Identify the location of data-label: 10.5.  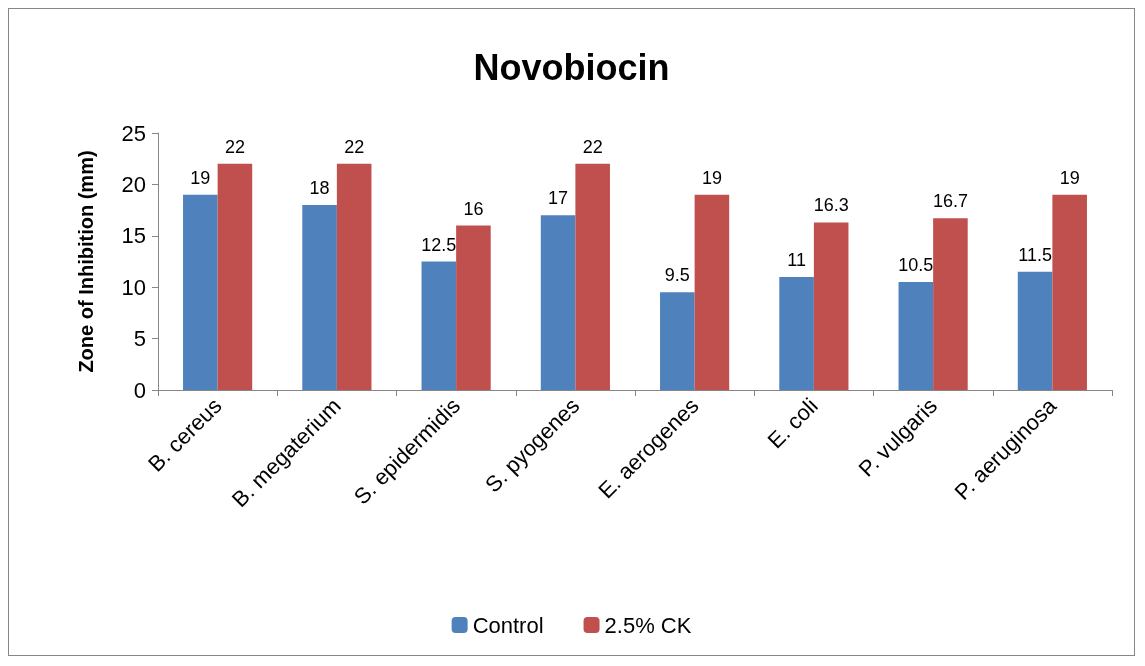
(916, 265).